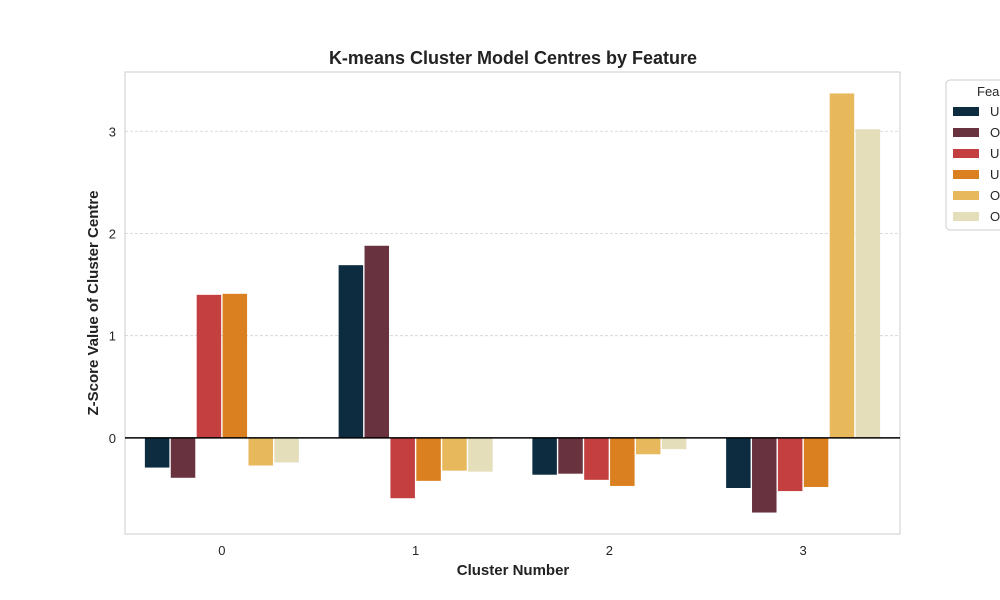 The height and width of the screenshot is (600, 1000). Describe the element at coordinates (93, 302) in the screenshot. I see `y-axis-title: Z-Score Value of Cluster Centre` at that location.